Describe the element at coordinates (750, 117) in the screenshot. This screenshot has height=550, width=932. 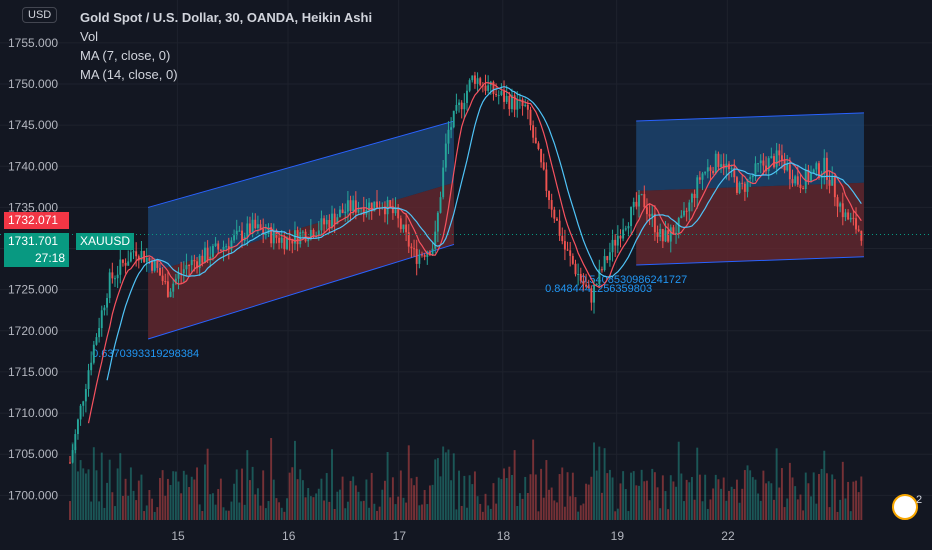
I see `channel-top-line` at that location.